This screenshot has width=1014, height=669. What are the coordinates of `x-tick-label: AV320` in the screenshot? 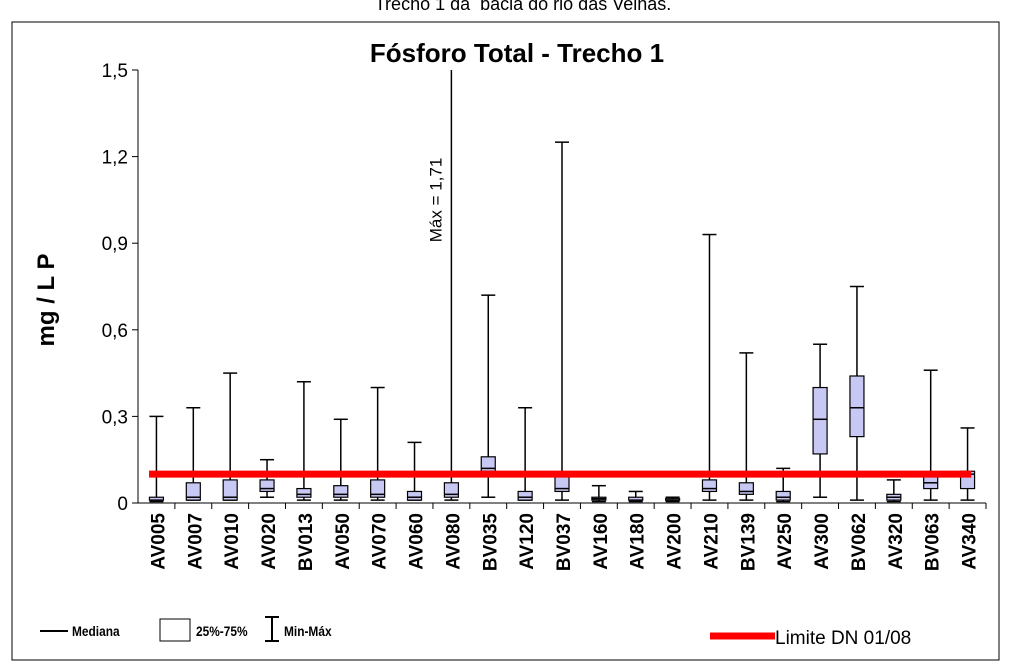 It's located at (896, 541).